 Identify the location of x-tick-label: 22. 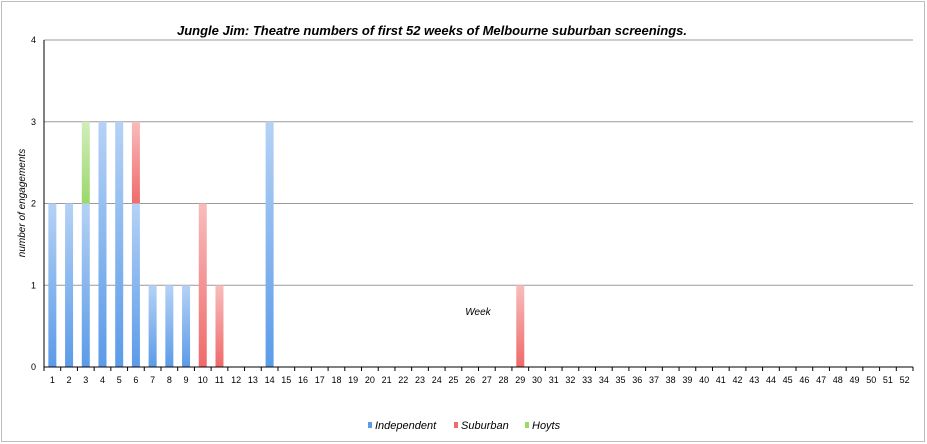
(403, 380).